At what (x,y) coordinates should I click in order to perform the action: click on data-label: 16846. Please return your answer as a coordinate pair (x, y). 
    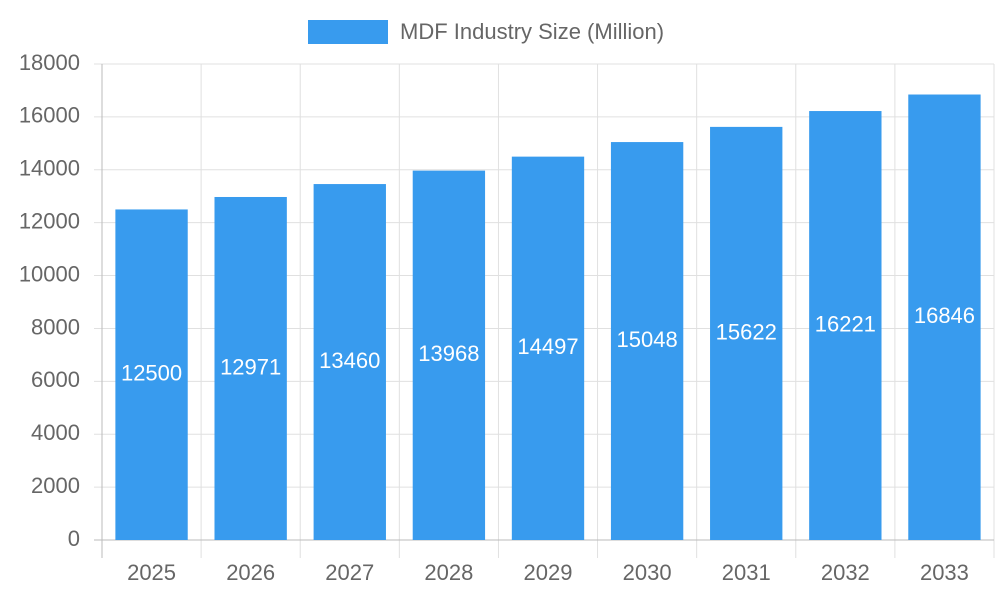
    Looking at the image, I should click on (944, 315).